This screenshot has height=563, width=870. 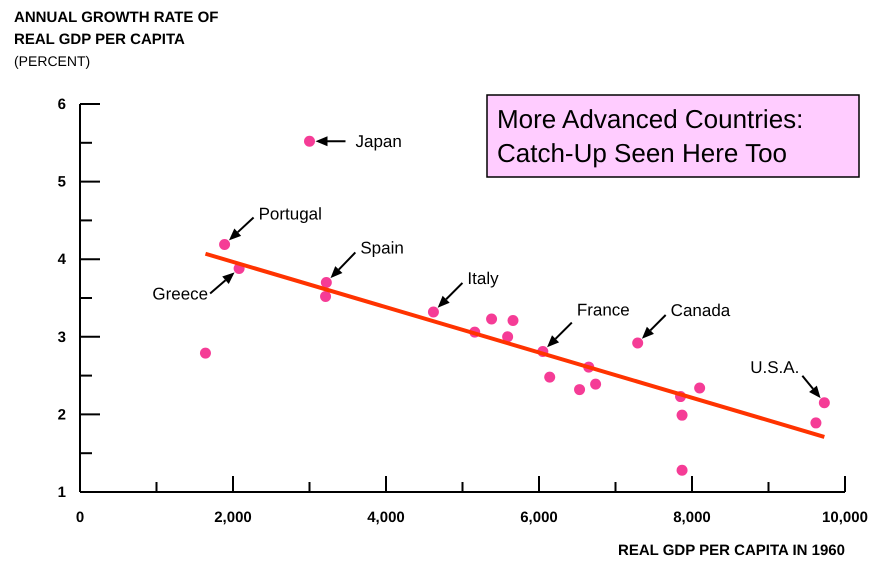 What do you see at coordinates (650, 136) in the screenshot?
I see `annotation: More Advanced Countries: Catch-Up Seen Here Too` at bounding box center [650, 136].